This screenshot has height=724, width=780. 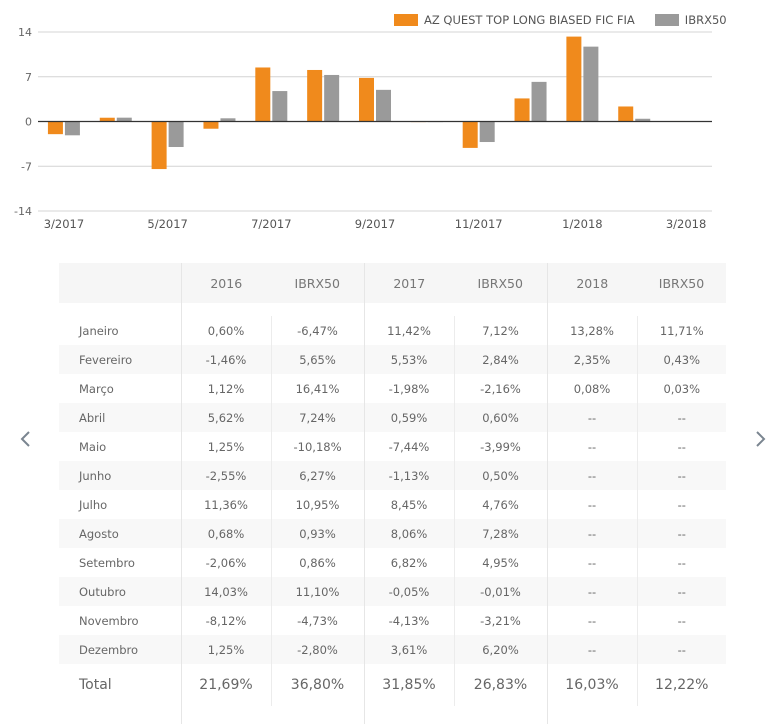 I want to click on bar-fund-8-2017, so click(x=315, y=95).